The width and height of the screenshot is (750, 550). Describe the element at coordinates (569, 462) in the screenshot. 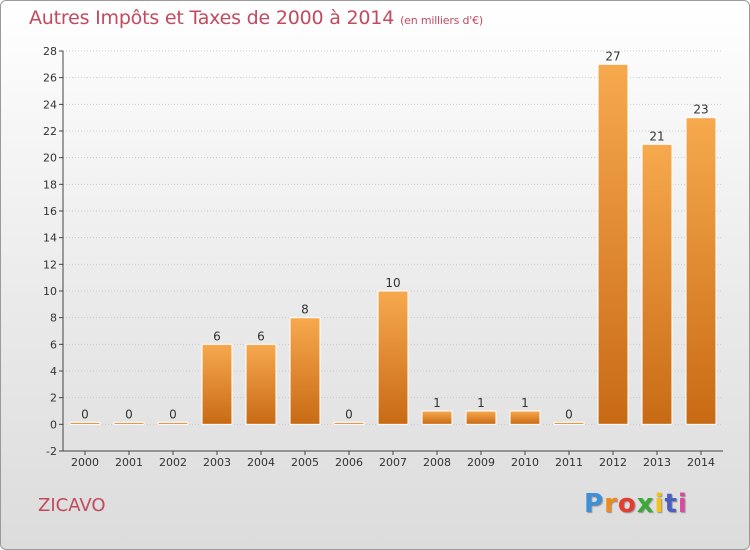

I see `x-tick-label: 2011` at that location.